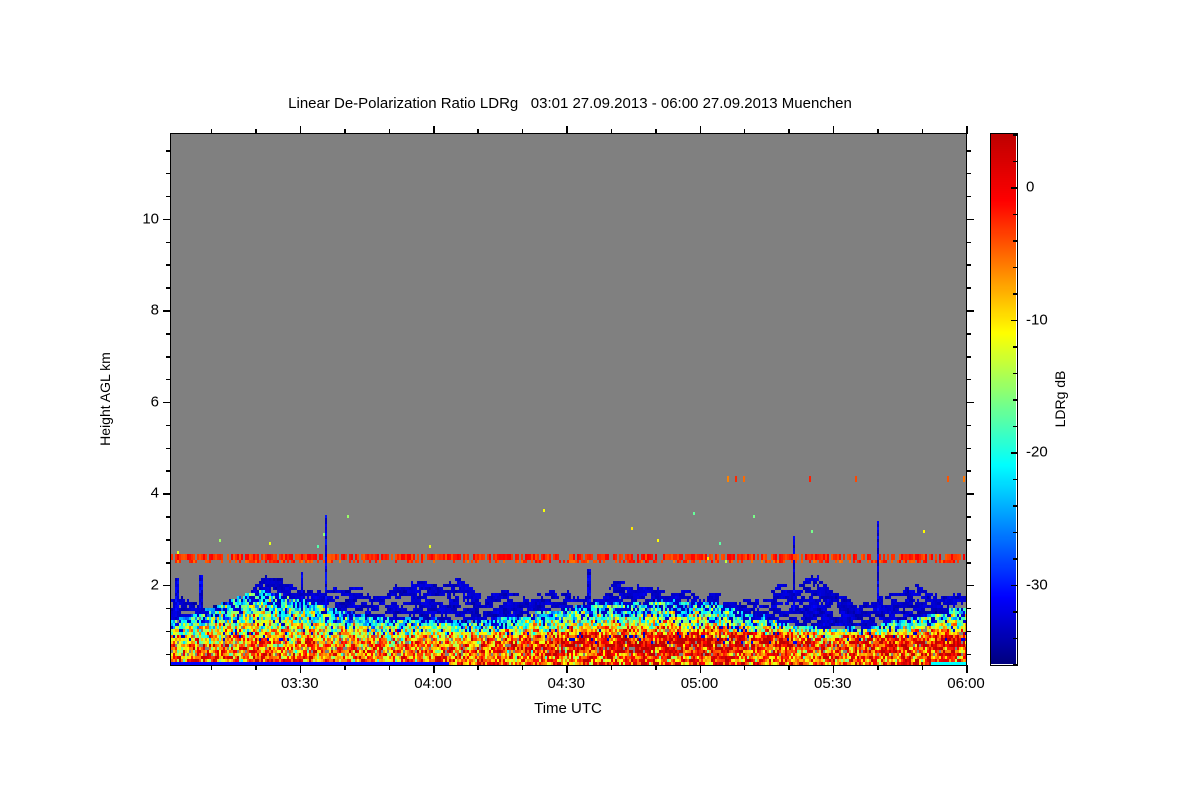  What do you see at coordinates (1019, 399) in the screenshot?
I see `colorbar: 0 -10 -20 -30` at bounding box center [1019, 399].